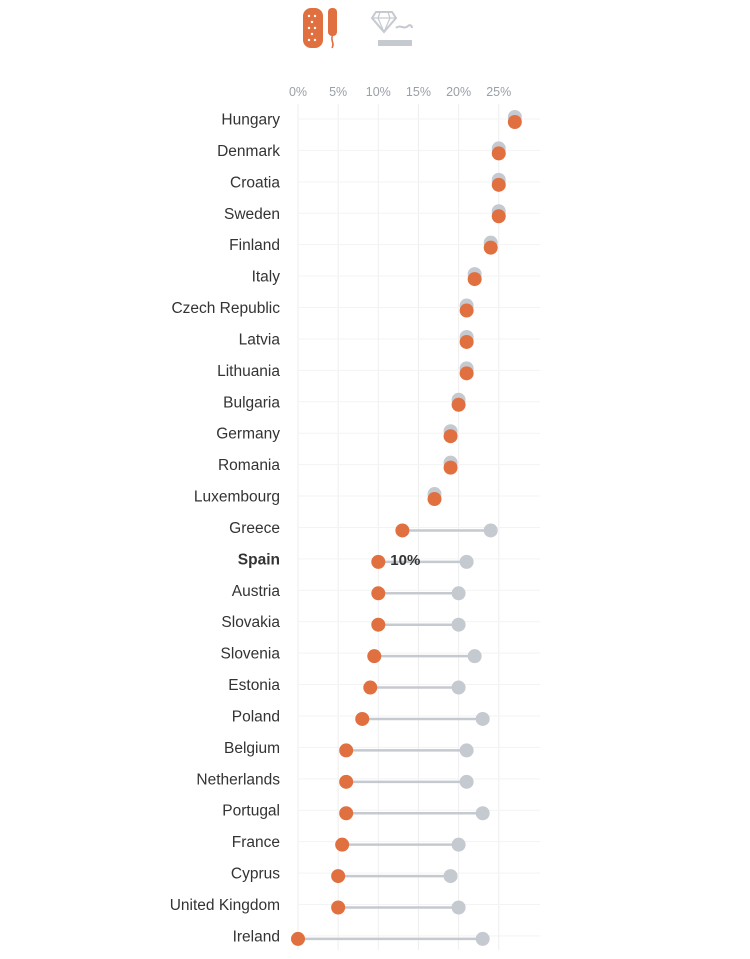 The width and height of the screenshot is (750, 959). Describe the element at coordinates (498, 92) in the screenshot. I see `x-tick-label: 25%` at that location.